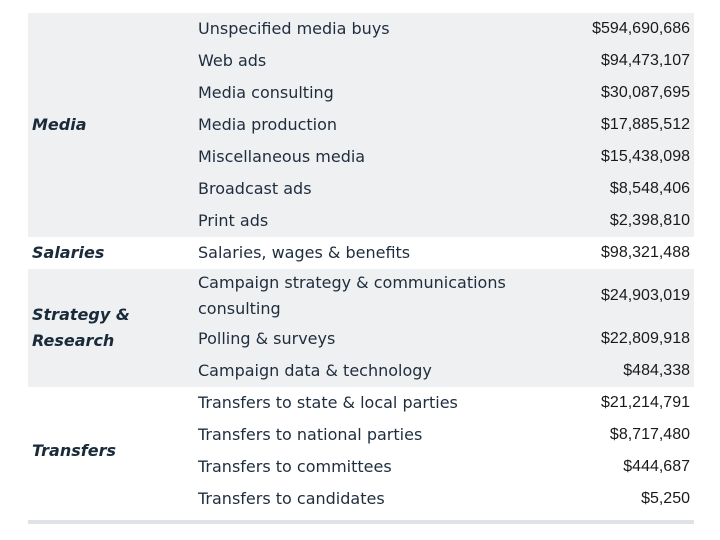 The width and height of the screenshot is (720, 540). I want to click on table-row: Salaries, wages & benefits $98,321,488, so click(361, 253).